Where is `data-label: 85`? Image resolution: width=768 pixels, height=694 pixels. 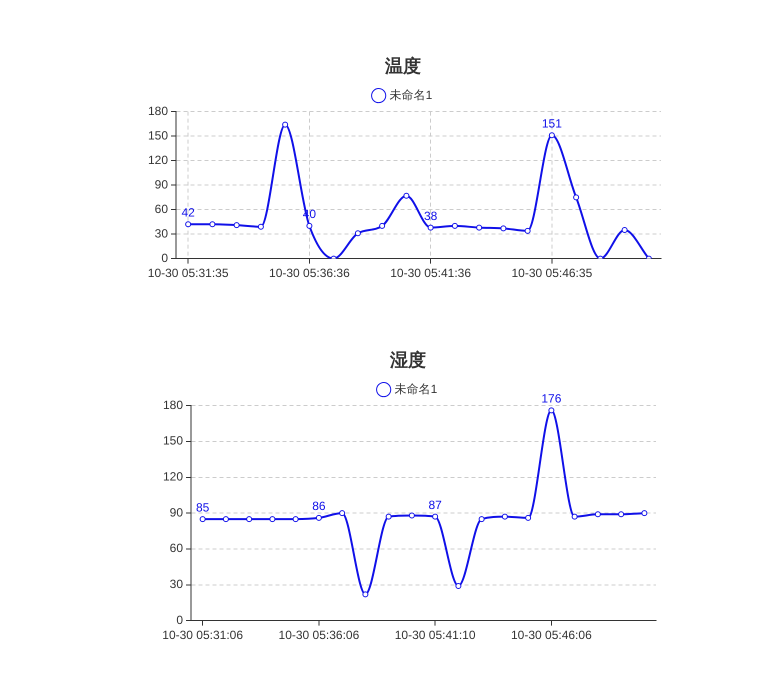
data-label: 85 is located at coordinates (203, 507).